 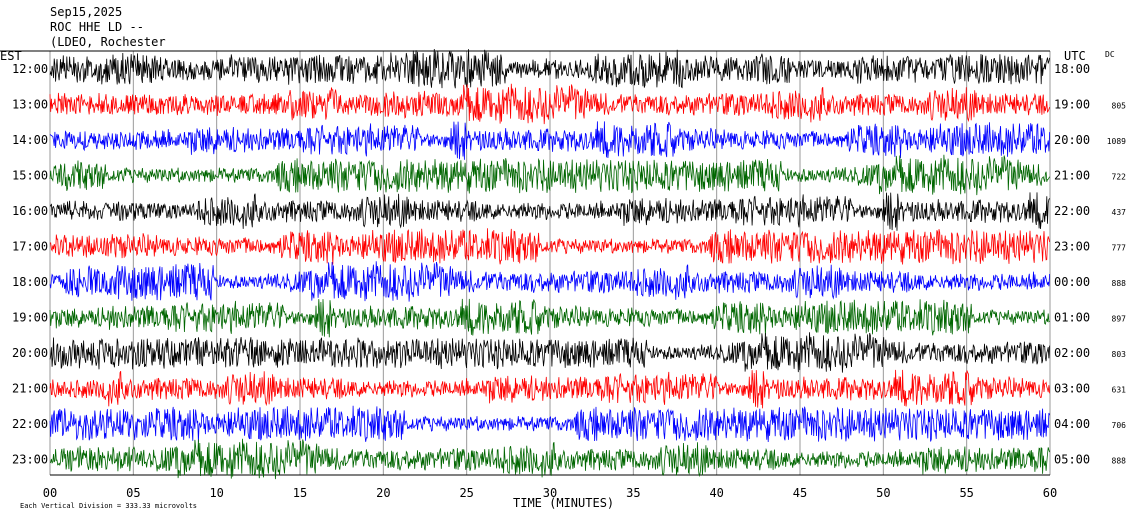 What do you see at coordinates (30, 353) in the screenshot?
I see `est-label: 20:00` at bounding box center [30, 353].